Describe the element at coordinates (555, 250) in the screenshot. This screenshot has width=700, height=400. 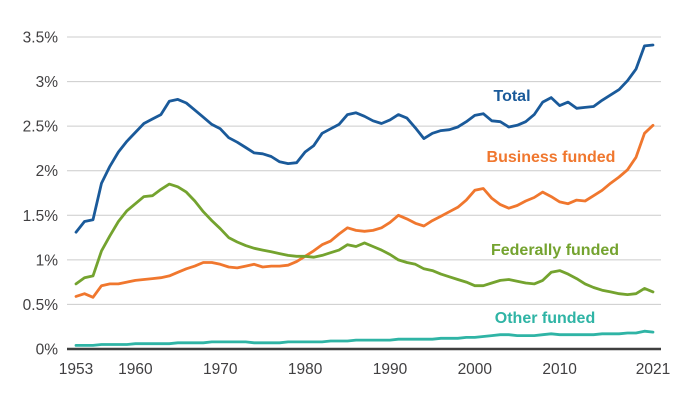
I see `series-label-federally-funded: Federally funded` at that location.